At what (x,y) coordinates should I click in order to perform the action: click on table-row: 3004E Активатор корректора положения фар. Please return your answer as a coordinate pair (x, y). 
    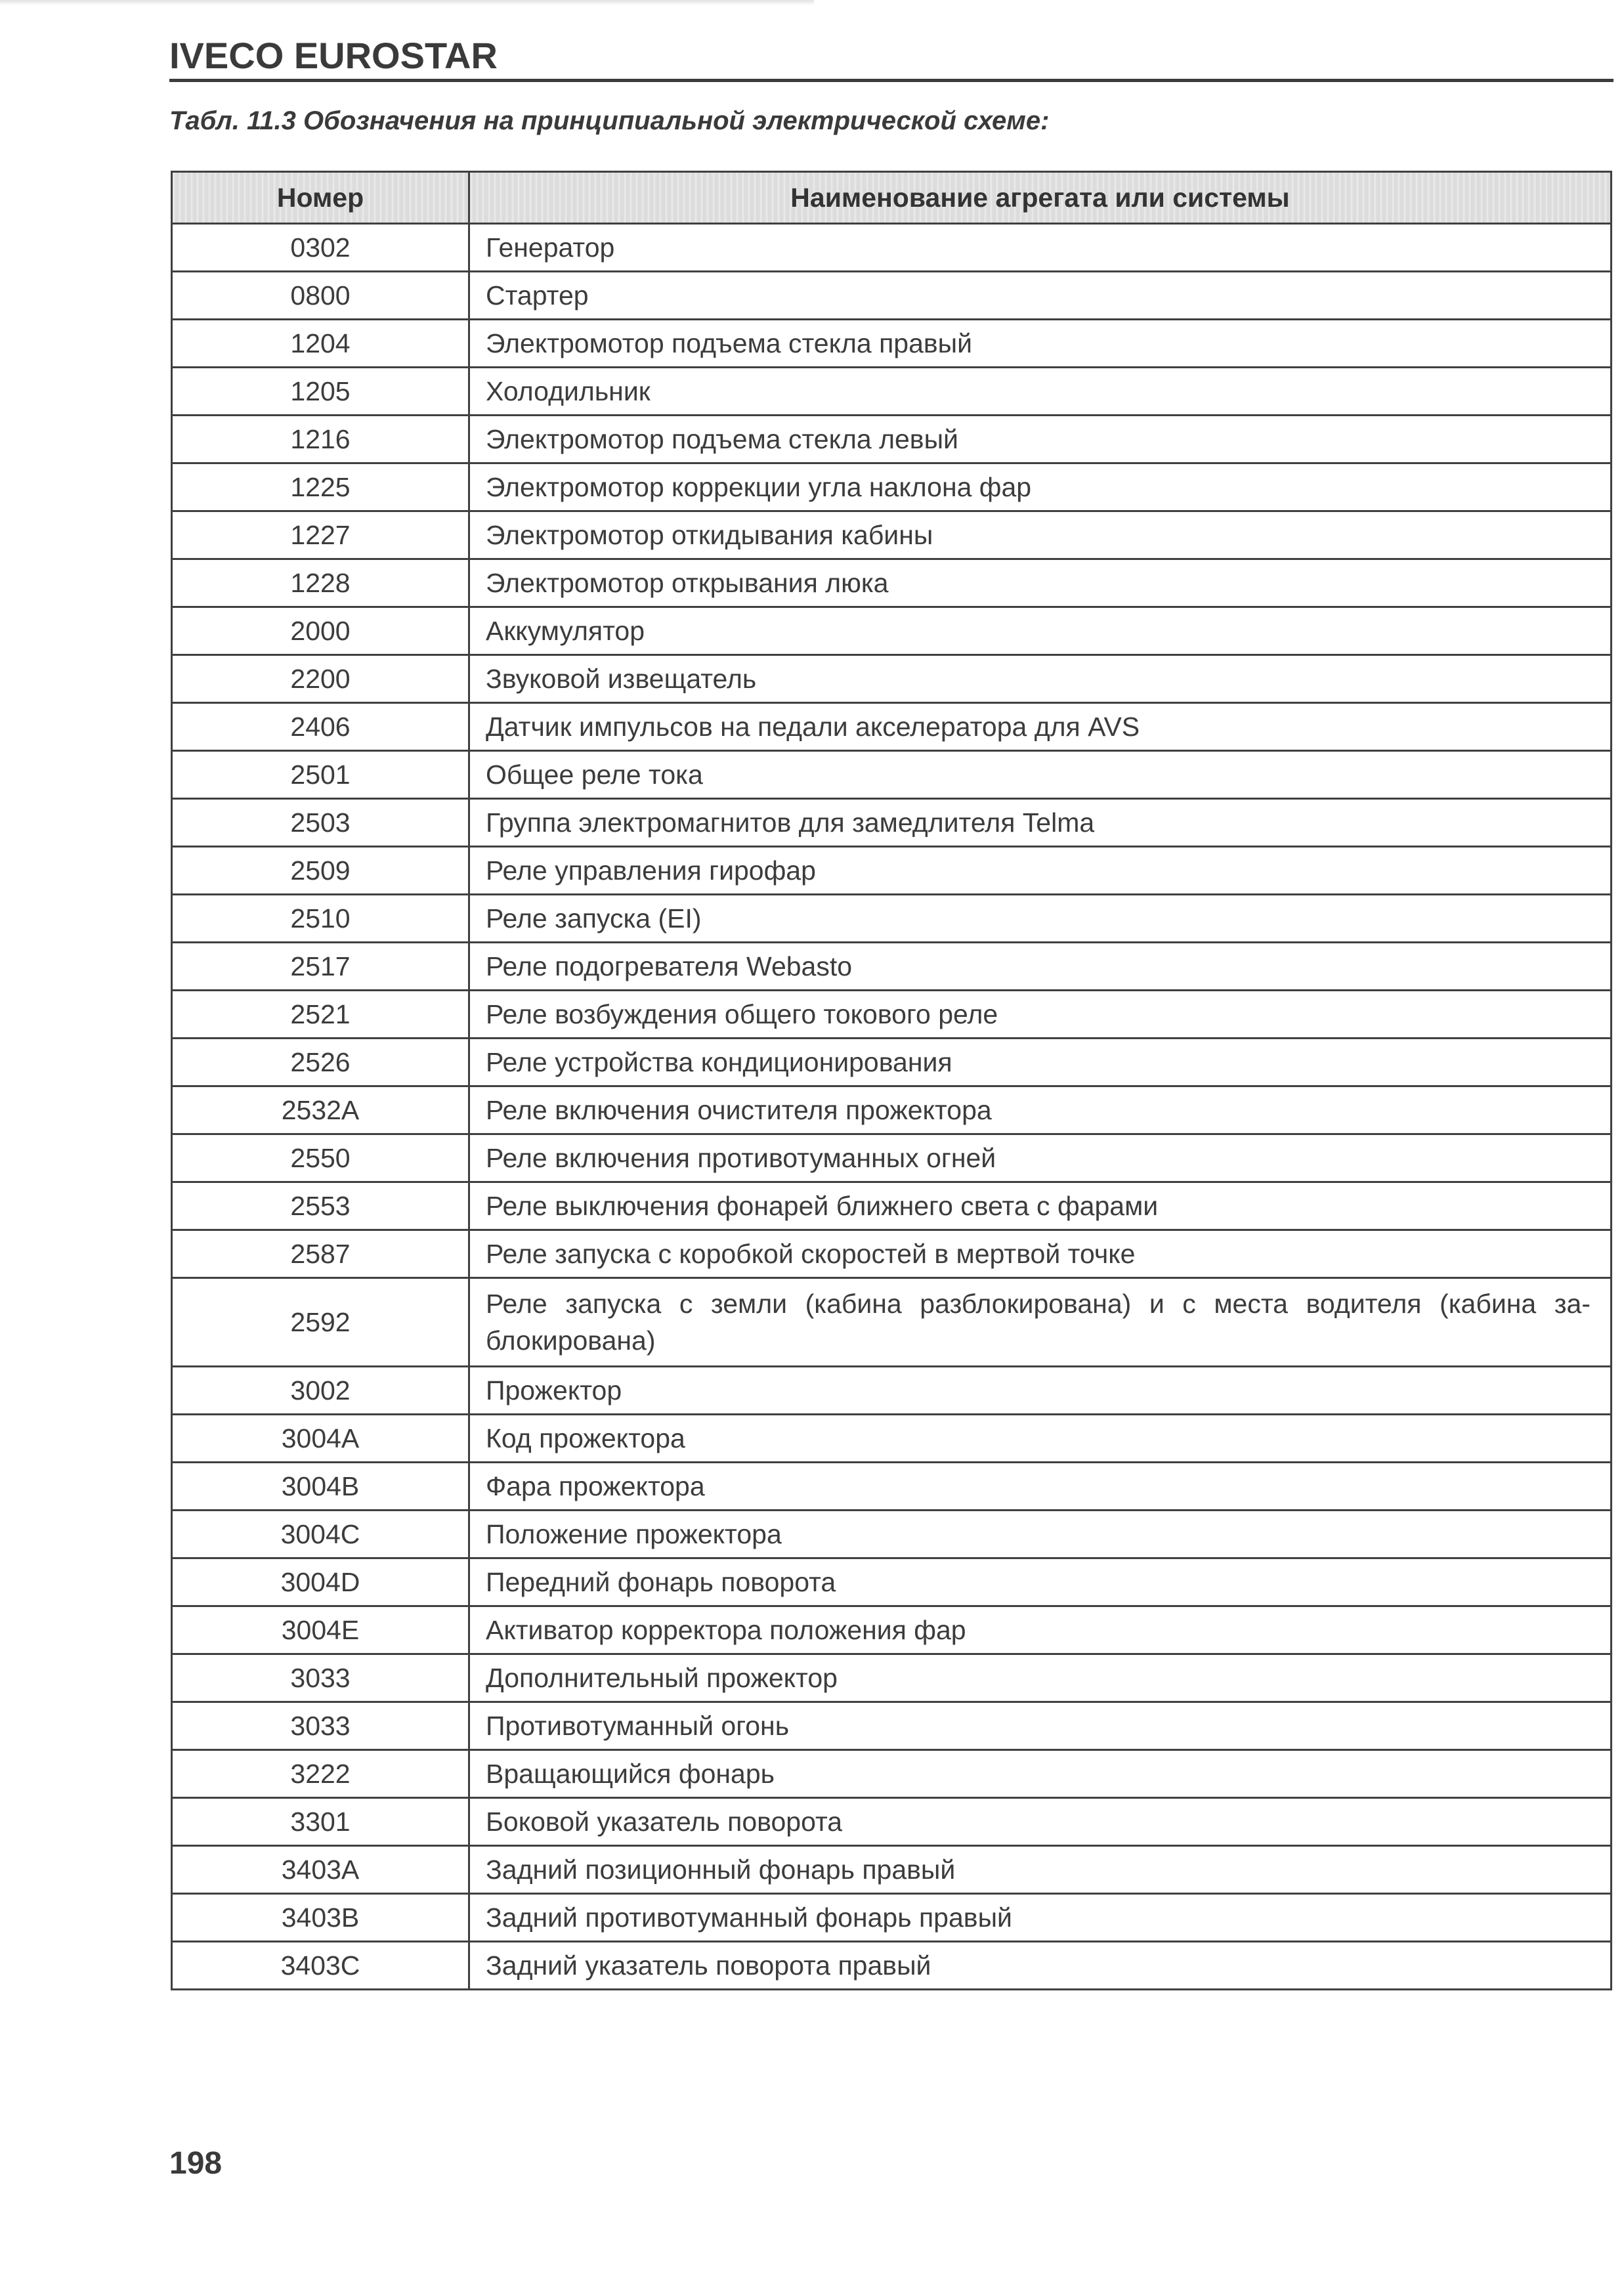
    Looking at the image, I should click on (891, 1630).